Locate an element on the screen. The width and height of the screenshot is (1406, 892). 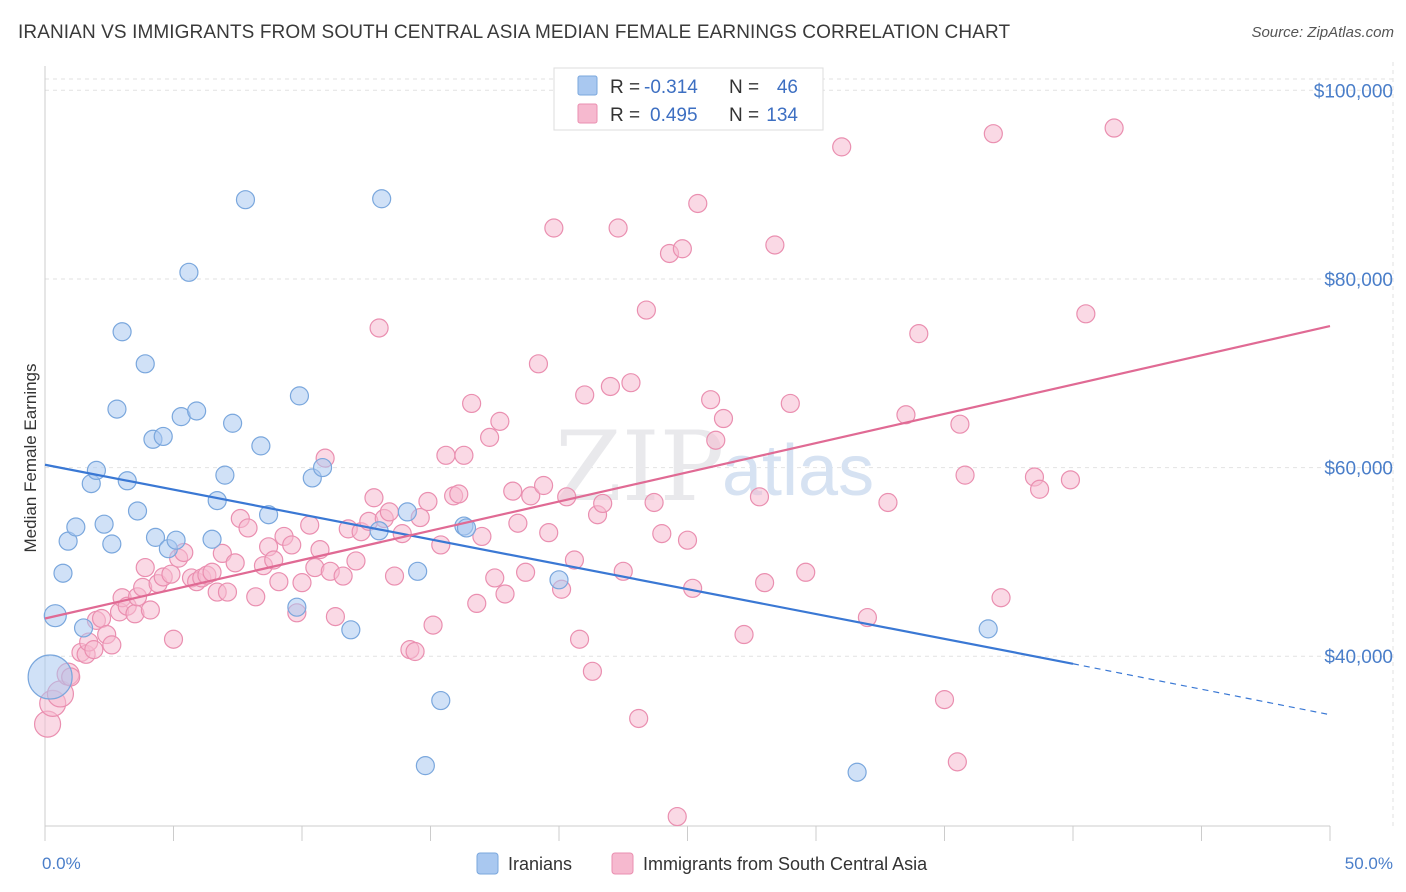
x-tick-label-1: 50.0% is located at coordinates (1369, 863).